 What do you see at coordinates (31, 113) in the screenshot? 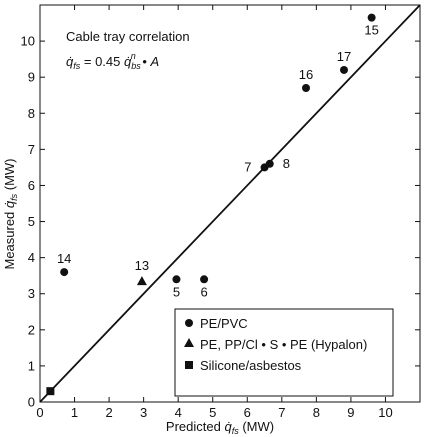
I see `y-tick-label: 8` at bounding box center [31, 113].